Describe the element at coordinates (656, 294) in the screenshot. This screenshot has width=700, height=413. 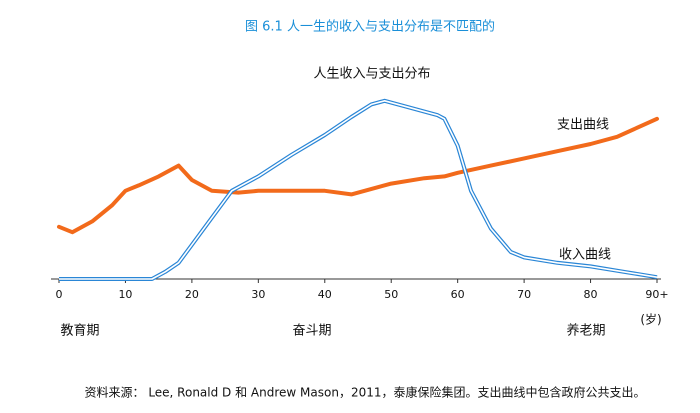
I see `x-tick-label: 90+` at that location.